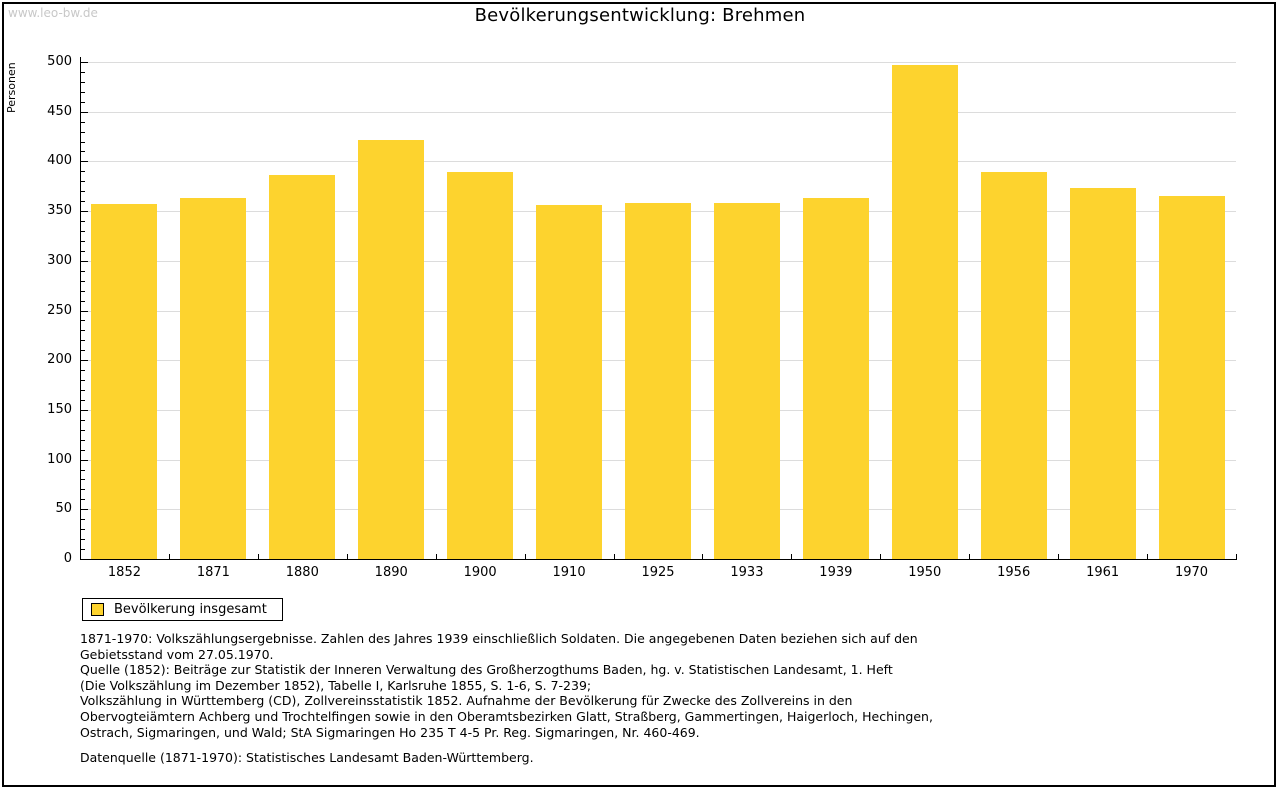 The image size is (1280, 791). Describe the element at coordinates (59, 211) in the screenshot. I see `y-tick-label: 350` at that location.